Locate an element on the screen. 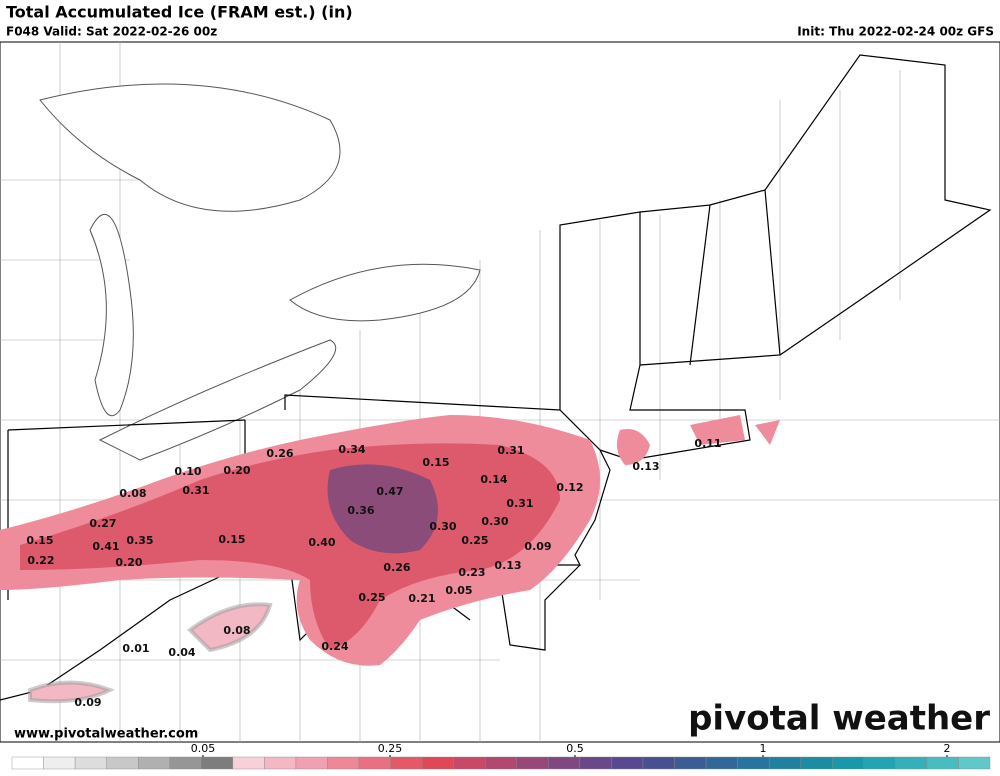  ice-label: 0.24 is located at coordinates (334, 646).